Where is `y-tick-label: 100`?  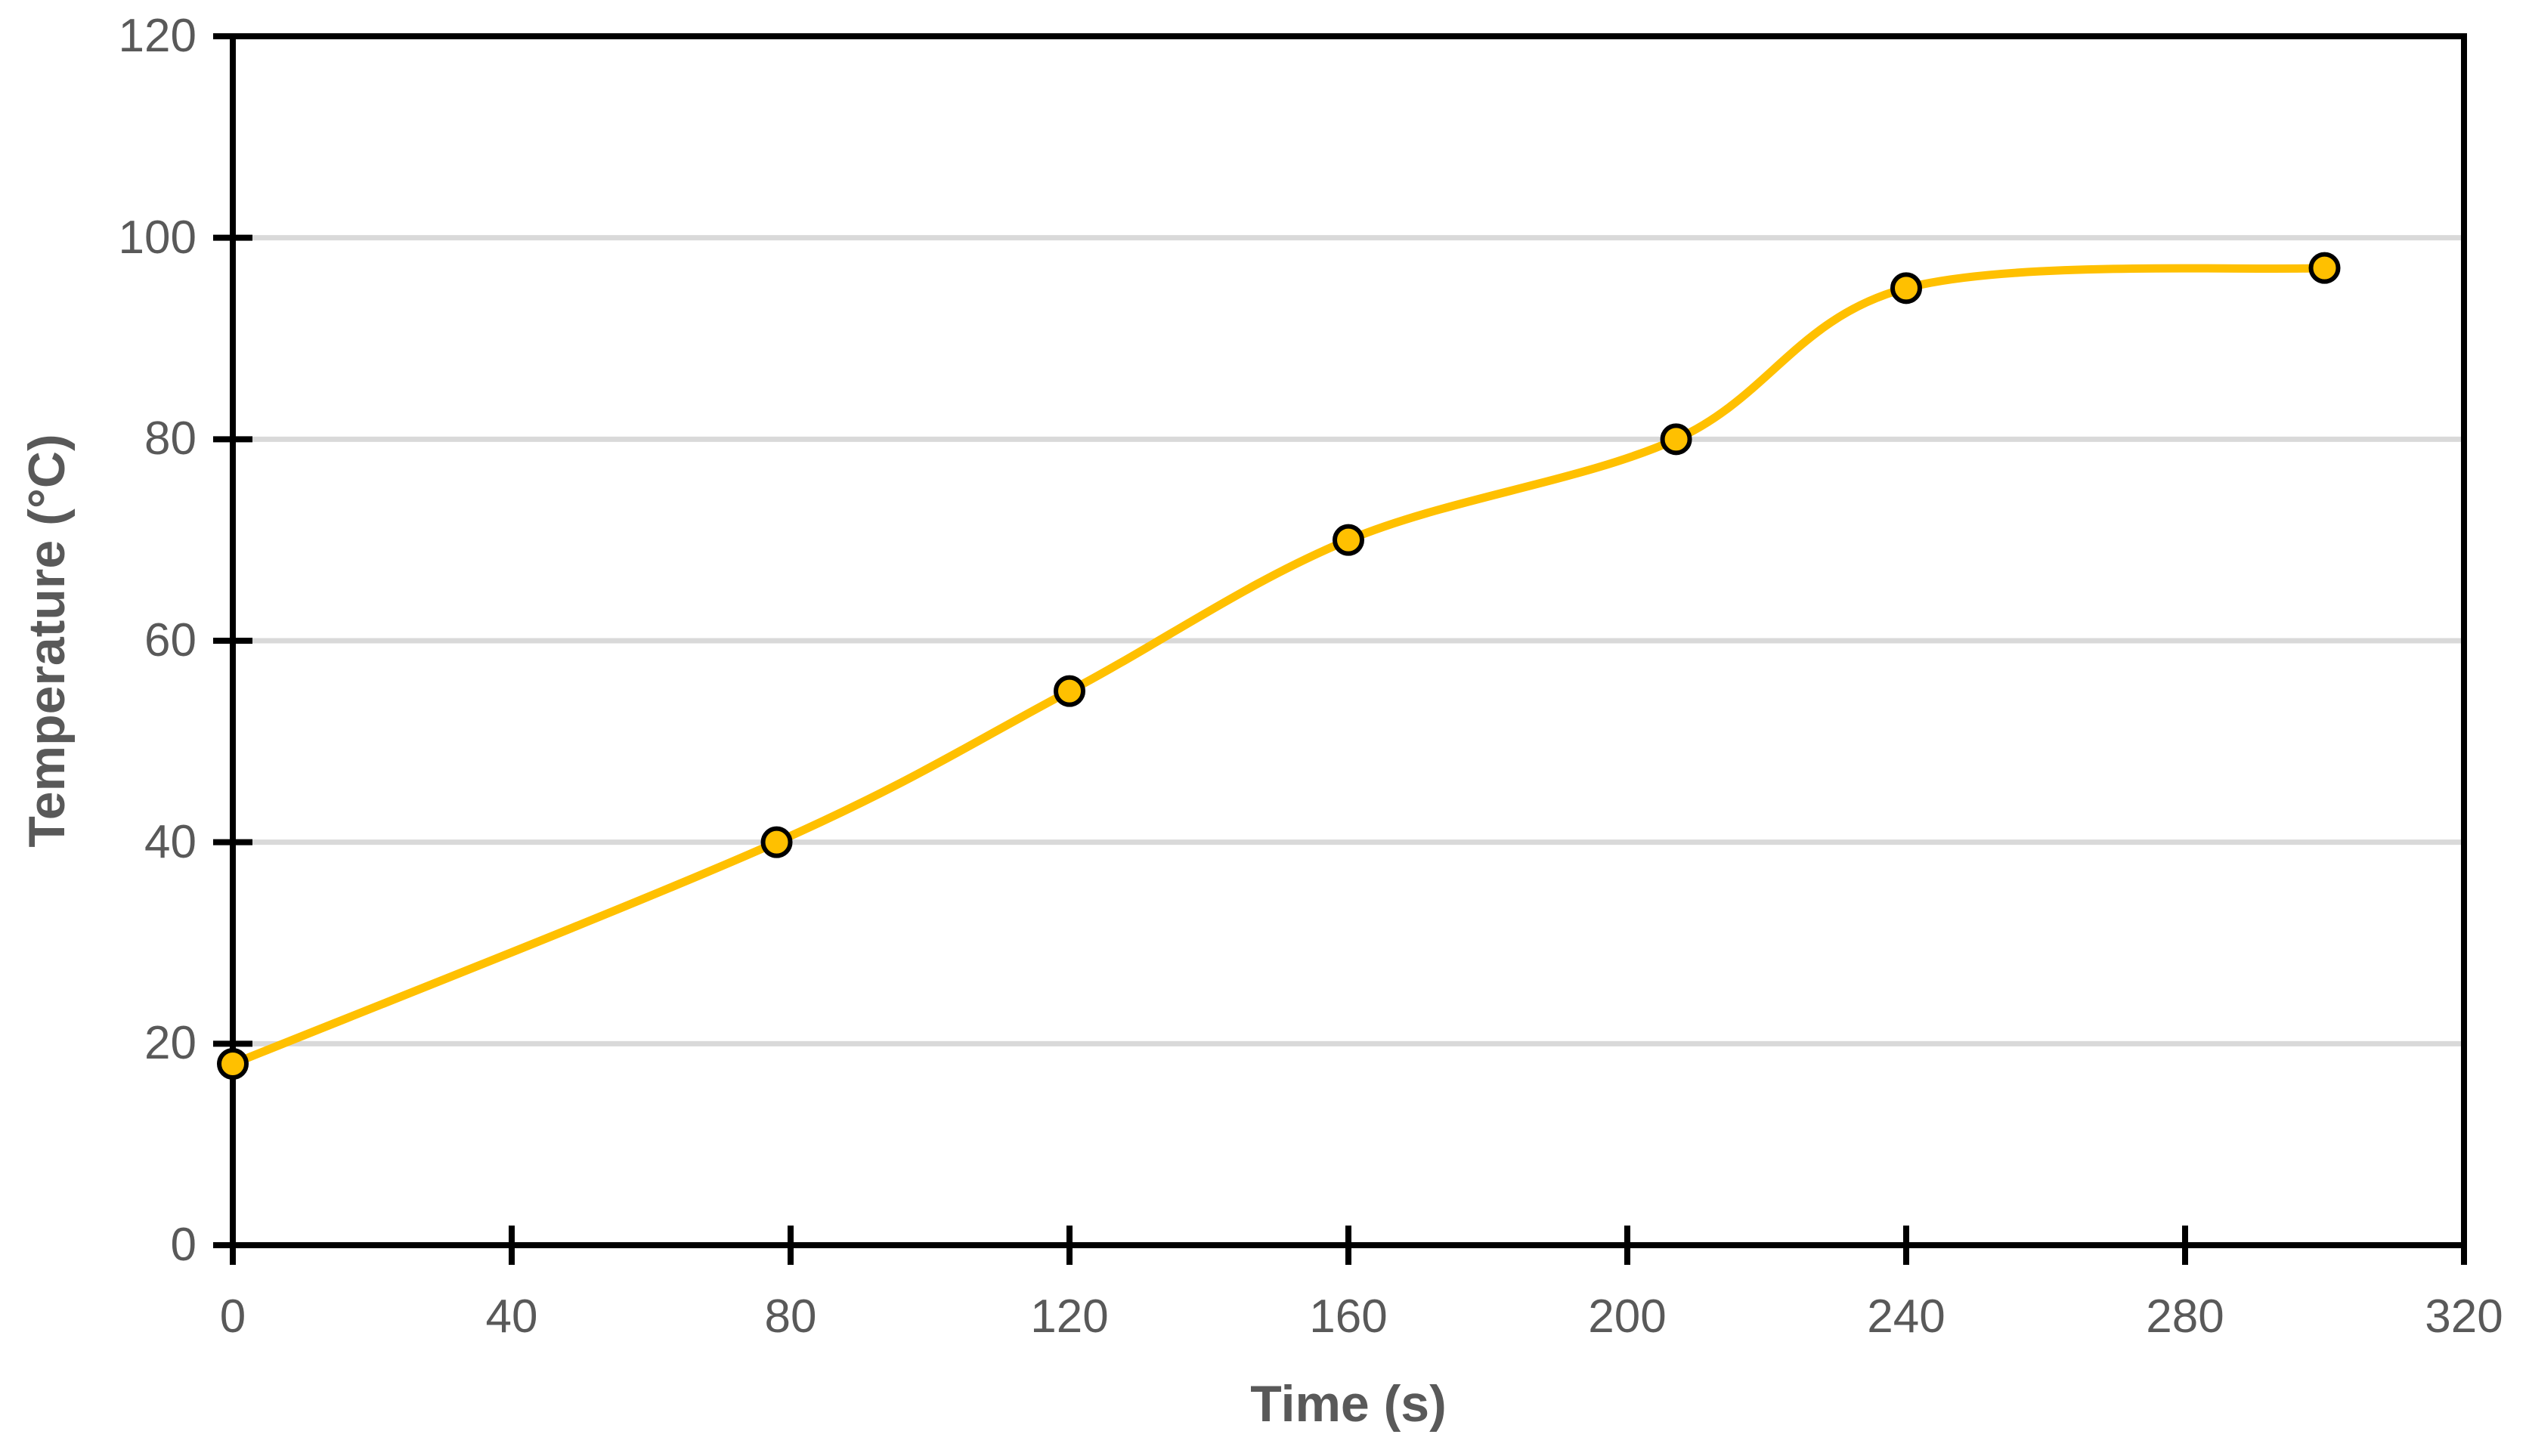
y-tick-label: 100 is located at coordinates (157, 237).